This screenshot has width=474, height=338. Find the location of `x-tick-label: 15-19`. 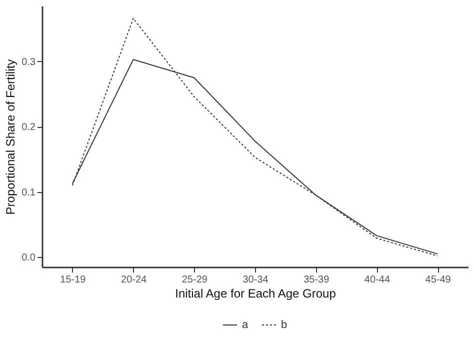

x-tick-label: 15-19 is located at coordinates (73, 280).